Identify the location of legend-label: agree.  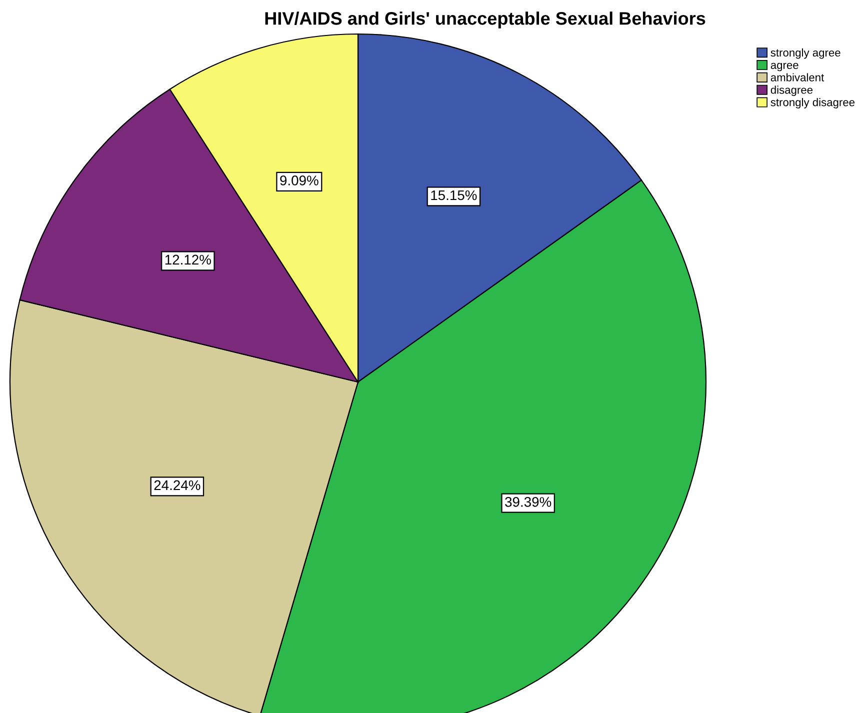
(784, 67).